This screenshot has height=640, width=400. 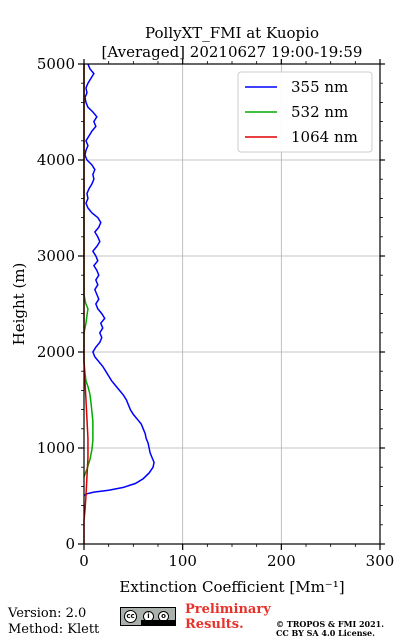 What do you see at coordinates (56, 160) in the screenshot?
I see `y-tick-label: 4000` at bounding box center [56, 160].